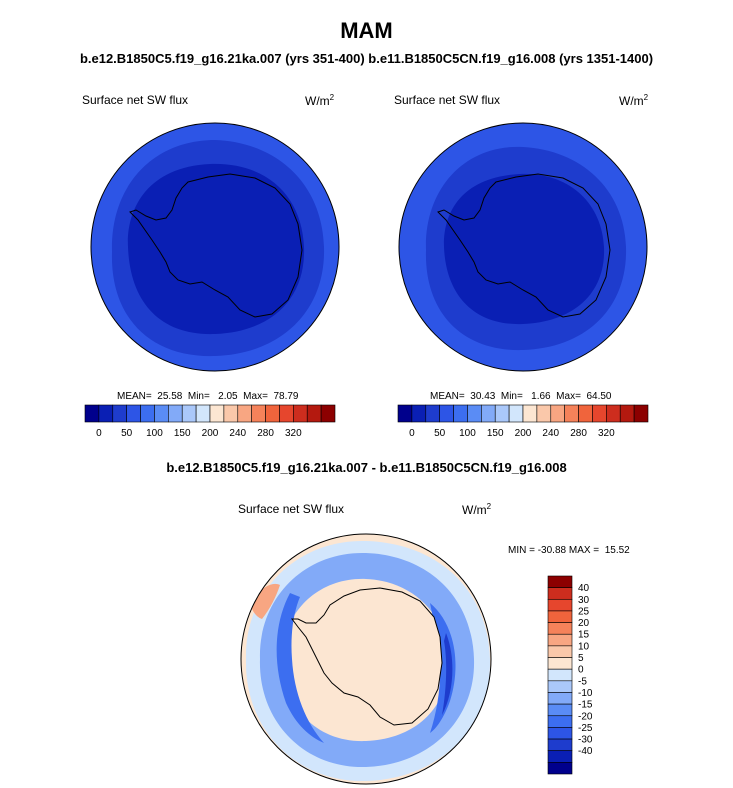 The width and height of the screenshot is (733, 788). Describe the element at coordinates (237, 433) in the screenshot. I see `colorbar-tick-label: 240` at that location.